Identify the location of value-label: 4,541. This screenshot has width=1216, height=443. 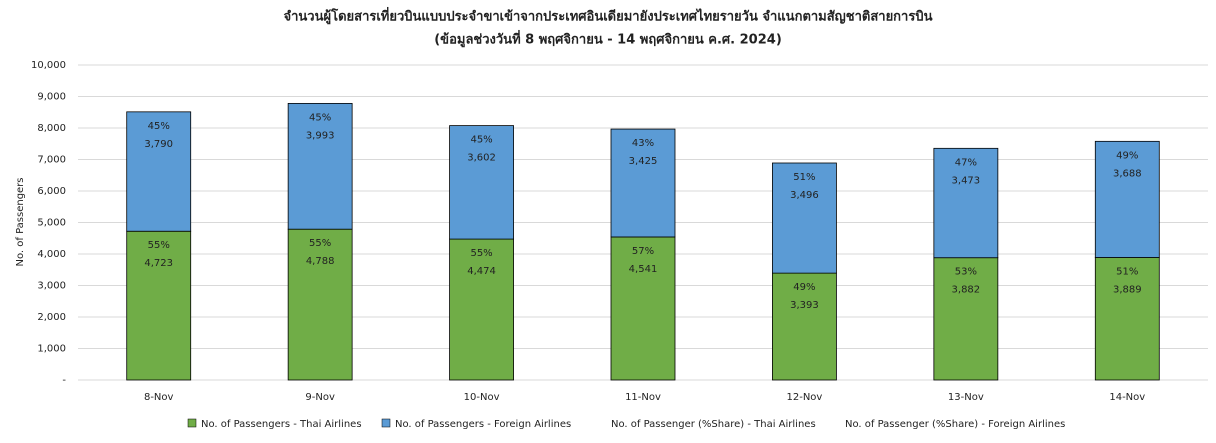
(643, 269).